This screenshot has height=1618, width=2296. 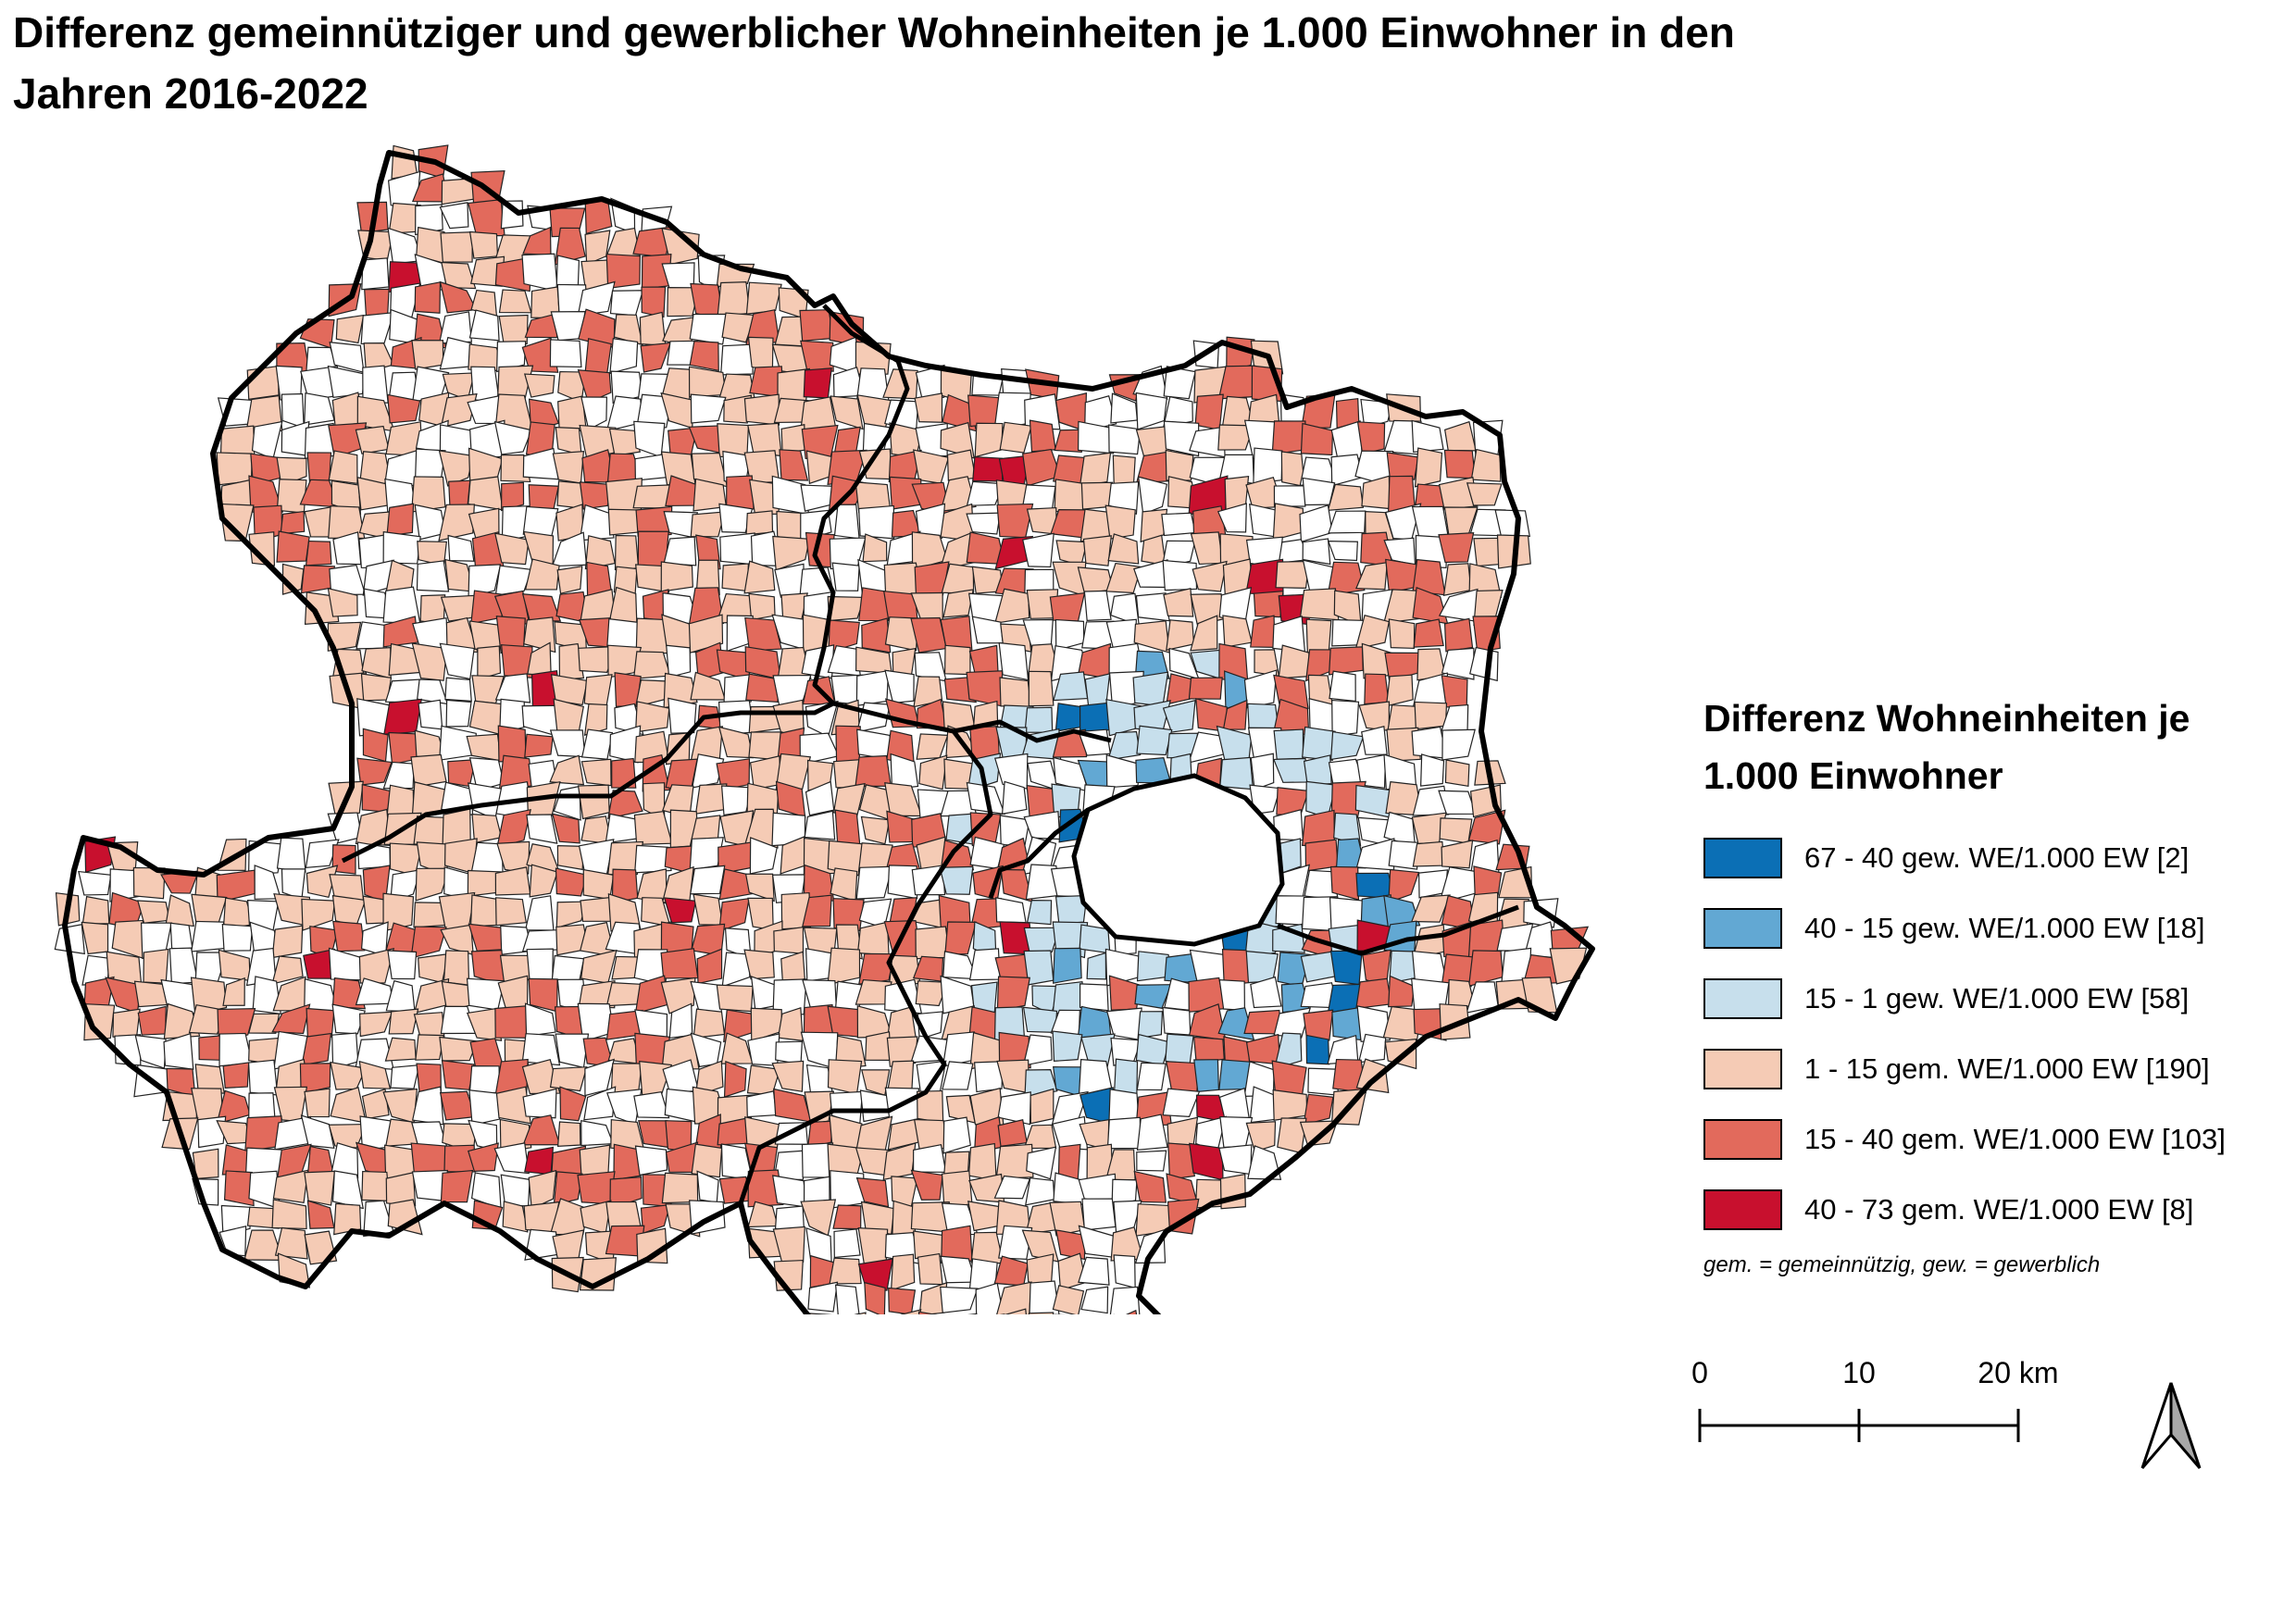 I want to click on legend-title-line-2: 1.000 Einwohner, so click(x=1853, y=775).